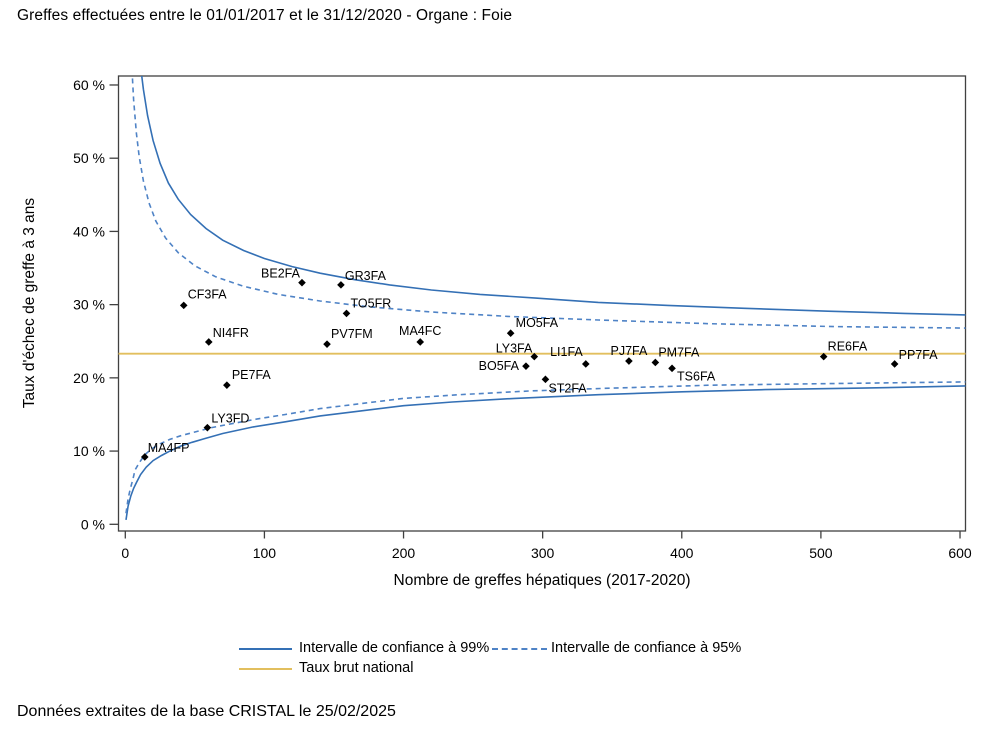 Image resolution: width=999 pixels, height=737 pixels. I want to click on data-point-to5fr, so click(346, 313).